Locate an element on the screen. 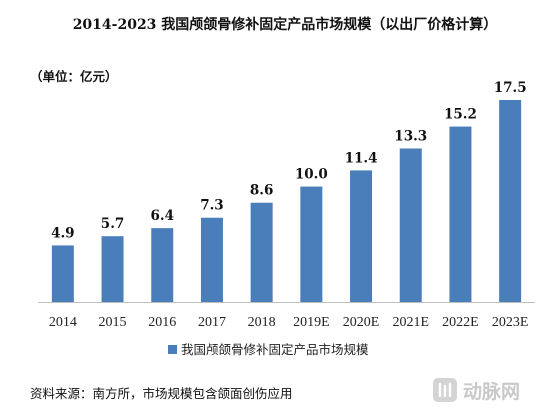  watermark: 动脉网 is located at coordinates (476, 390).